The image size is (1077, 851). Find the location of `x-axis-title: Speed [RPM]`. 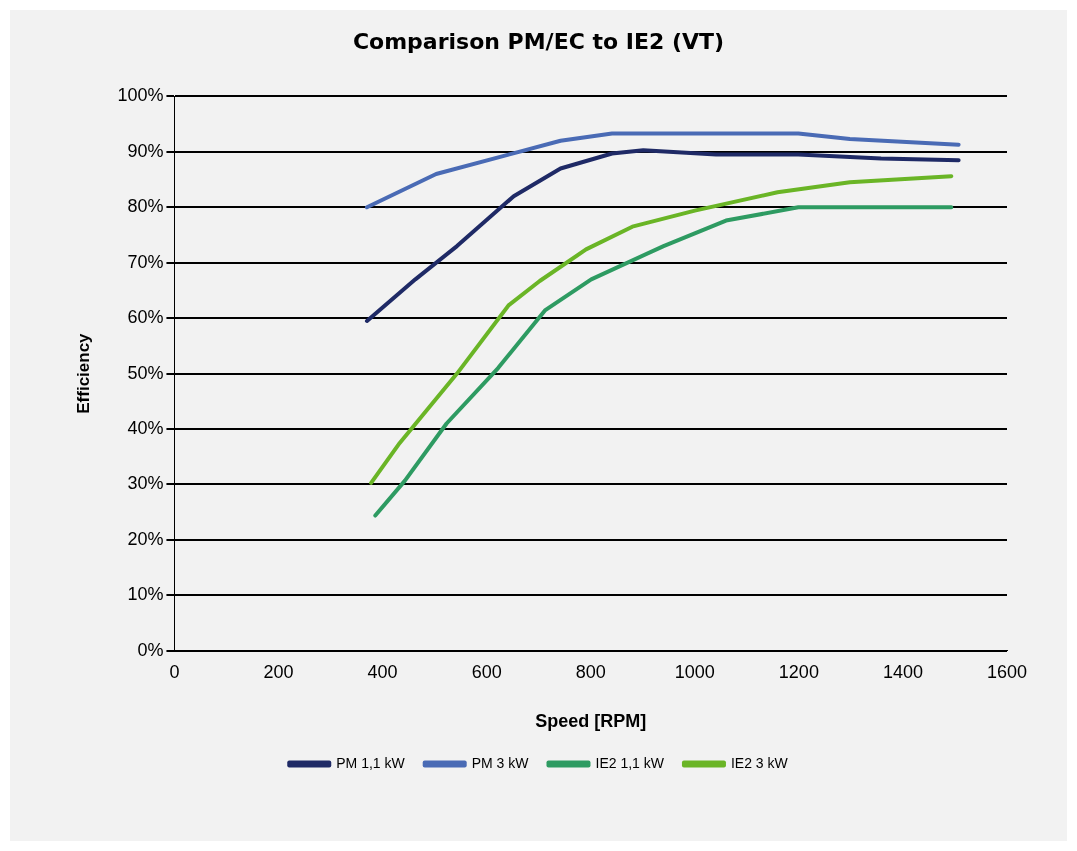

x-axis-title: Speed [RPM] is located at coordinates (591, 721).